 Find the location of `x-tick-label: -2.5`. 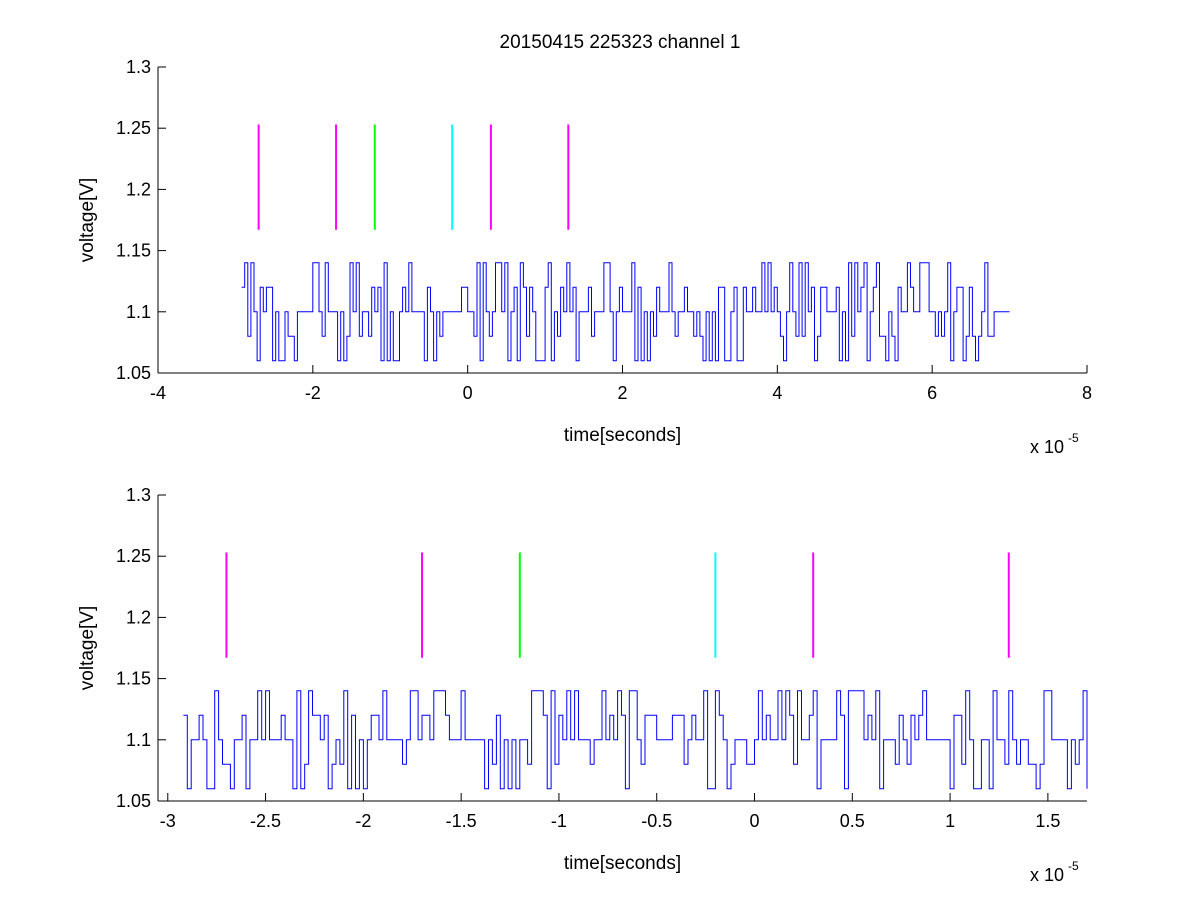

x-tick-label: -2.5 is located at coordinates (265, 821).